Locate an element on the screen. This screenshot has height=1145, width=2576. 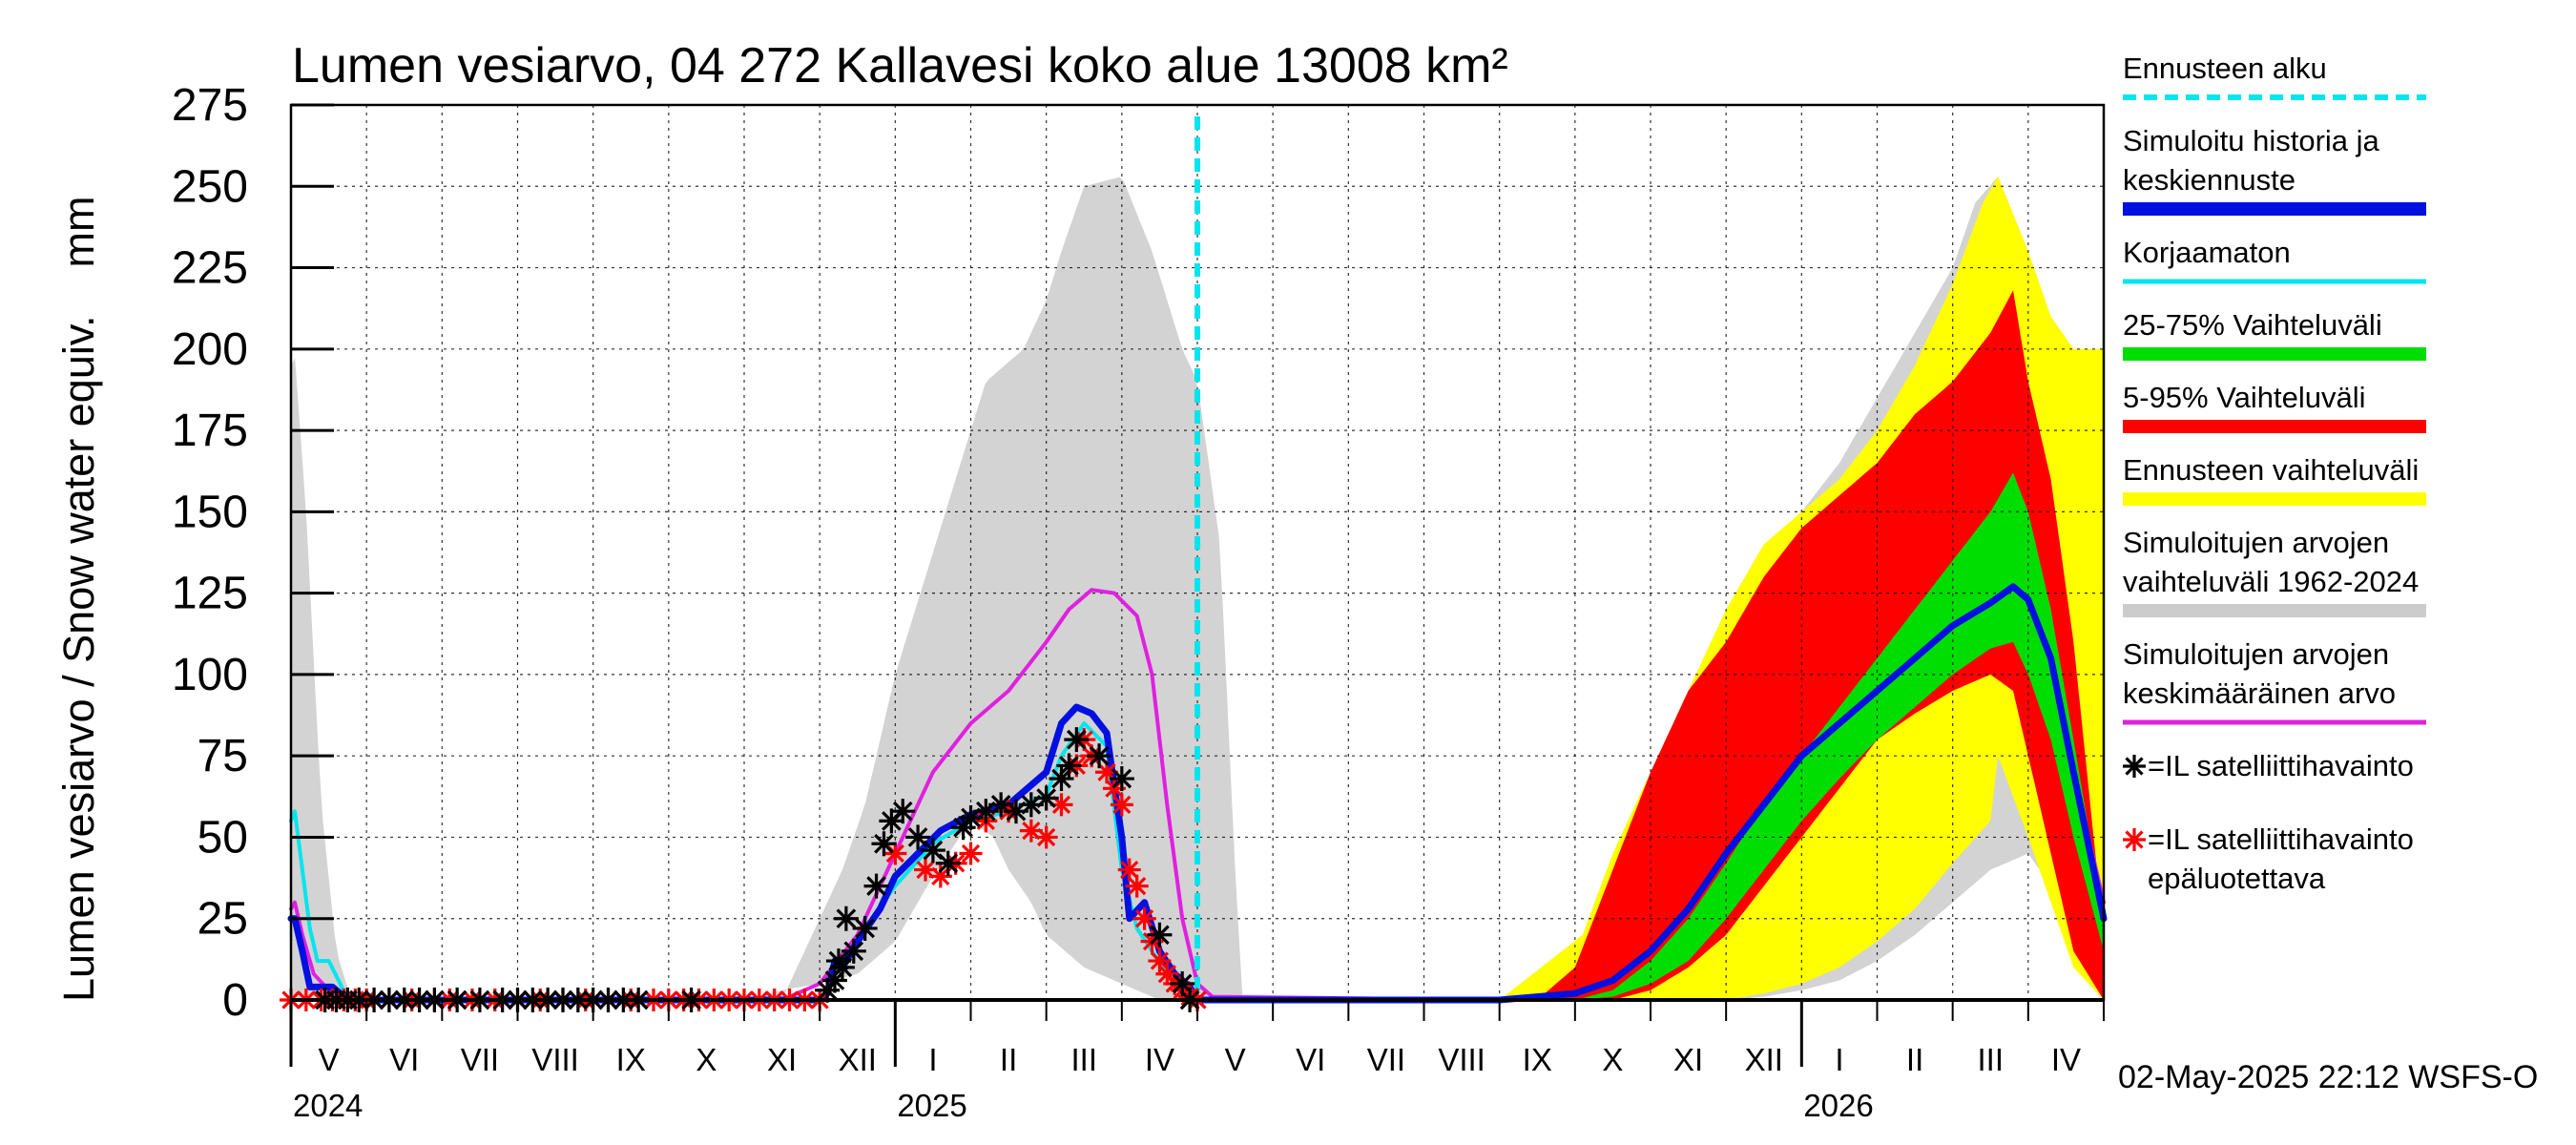
y-tick-label: 125 is located at coordinates (210, 594).